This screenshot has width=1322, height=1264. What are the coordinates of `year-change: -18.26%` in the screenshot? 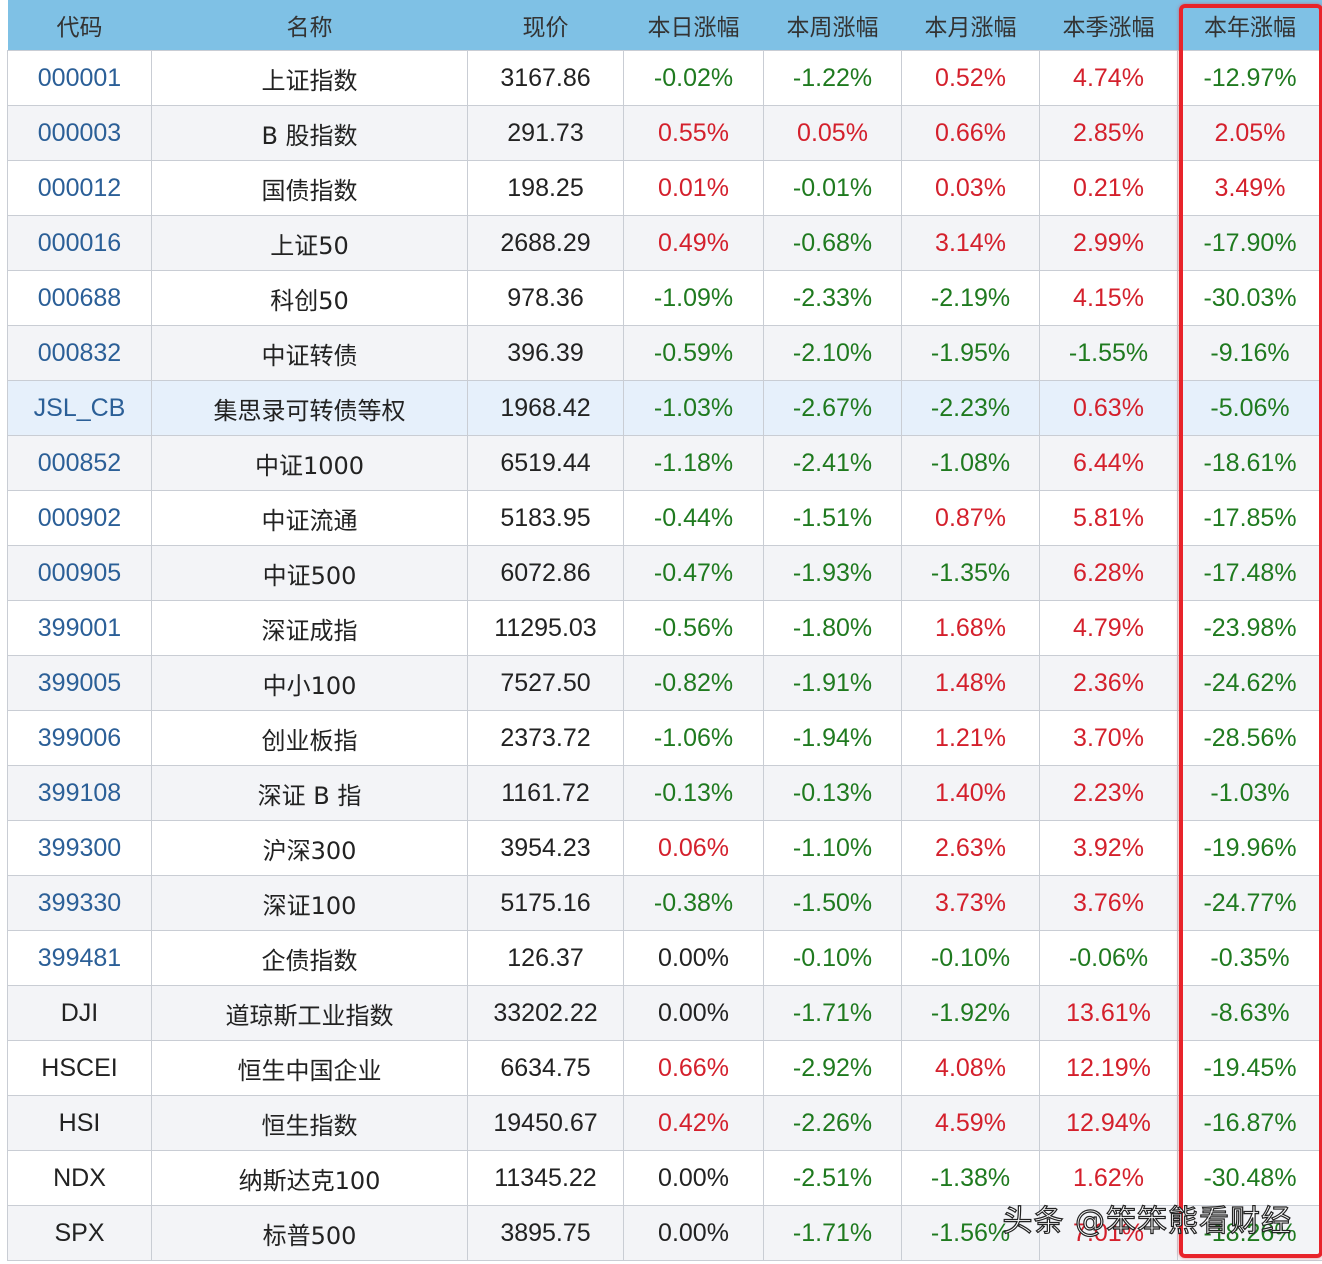 It's located at (1249, 1233).